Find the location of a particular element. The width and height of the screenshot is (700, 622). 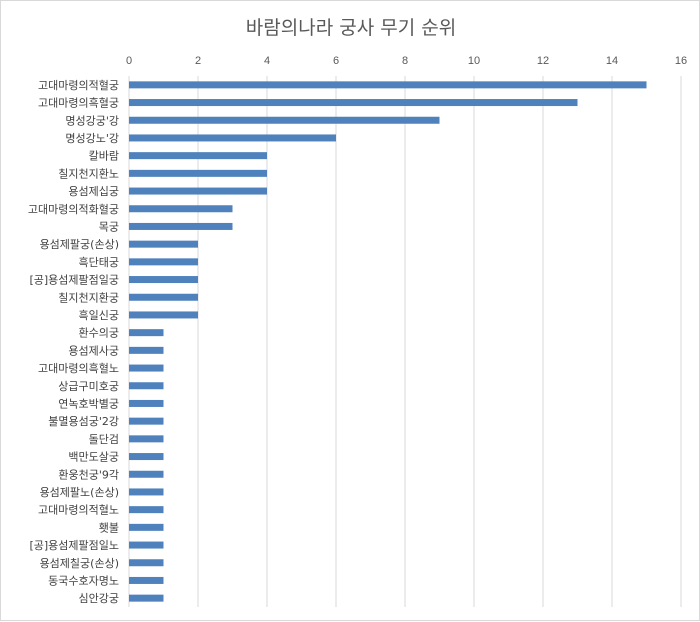

x-tick-label: 10 is located at coordinates (474, 61).